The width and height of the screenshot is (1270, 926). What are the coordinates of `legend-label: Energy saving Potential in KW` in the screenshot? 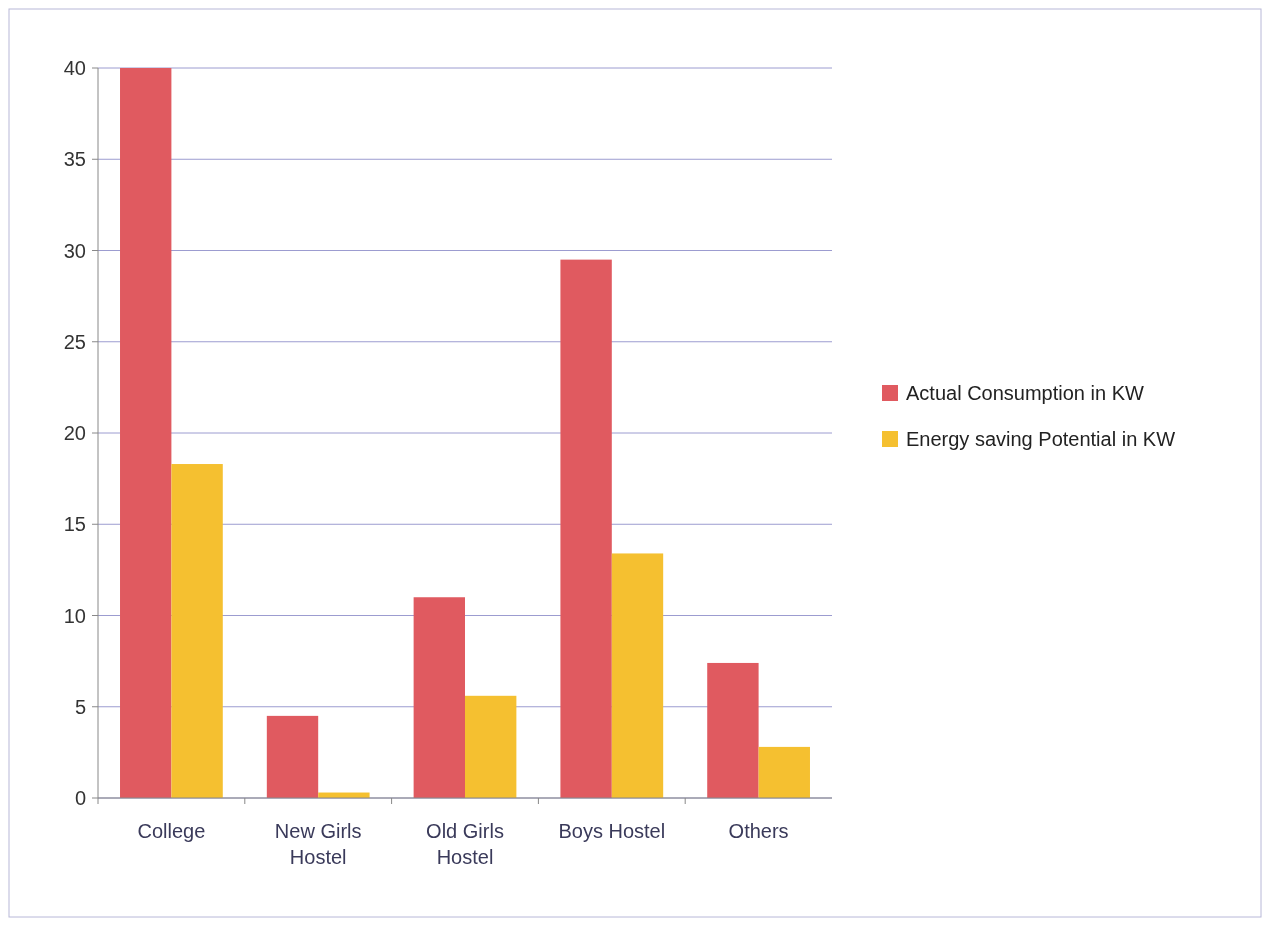 It's located at (1041, 439).